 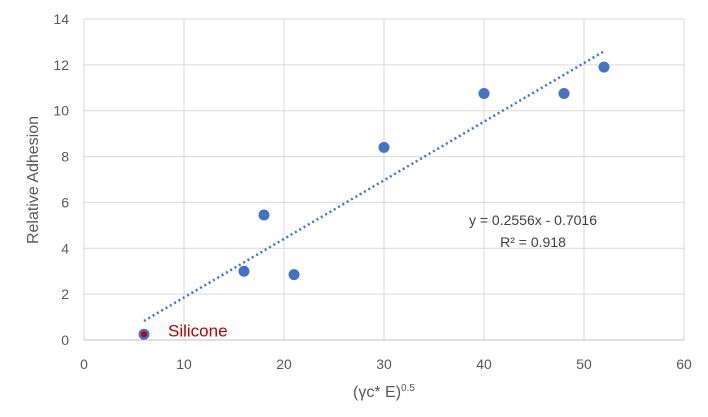 I want to click on y-tick-label: 6, so click(x=65, y=202).